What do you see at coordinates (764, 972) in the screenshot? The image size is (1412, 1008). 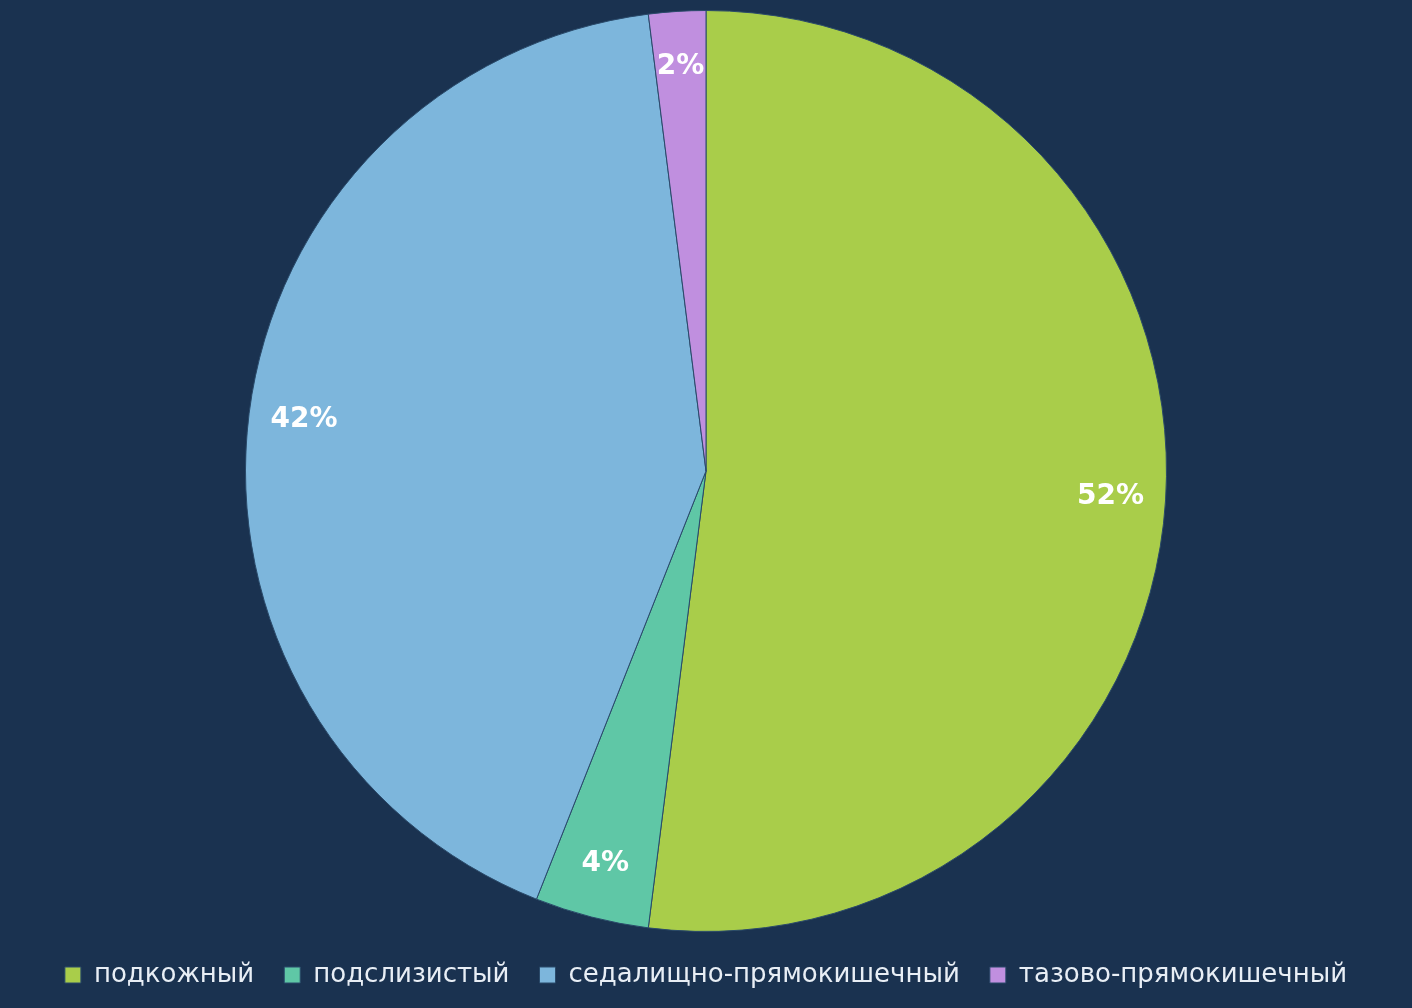 I see `legend-label: седалищно-прямокишечный` at bounding box center [764, 972].